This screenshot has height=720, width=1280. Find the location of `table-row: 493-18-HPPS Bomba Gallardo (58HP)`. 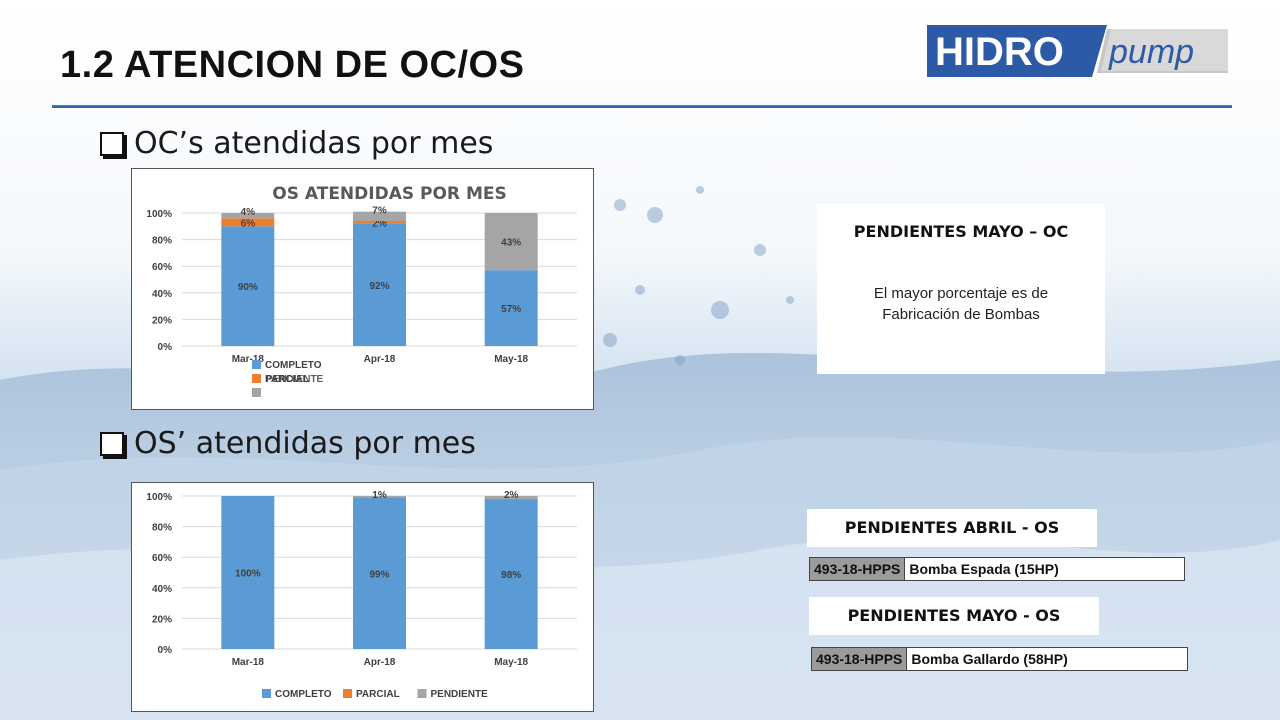

table-row: 493-18-HPPS Bomba Gallardo (58HP) is located at coordinates (999, 659).